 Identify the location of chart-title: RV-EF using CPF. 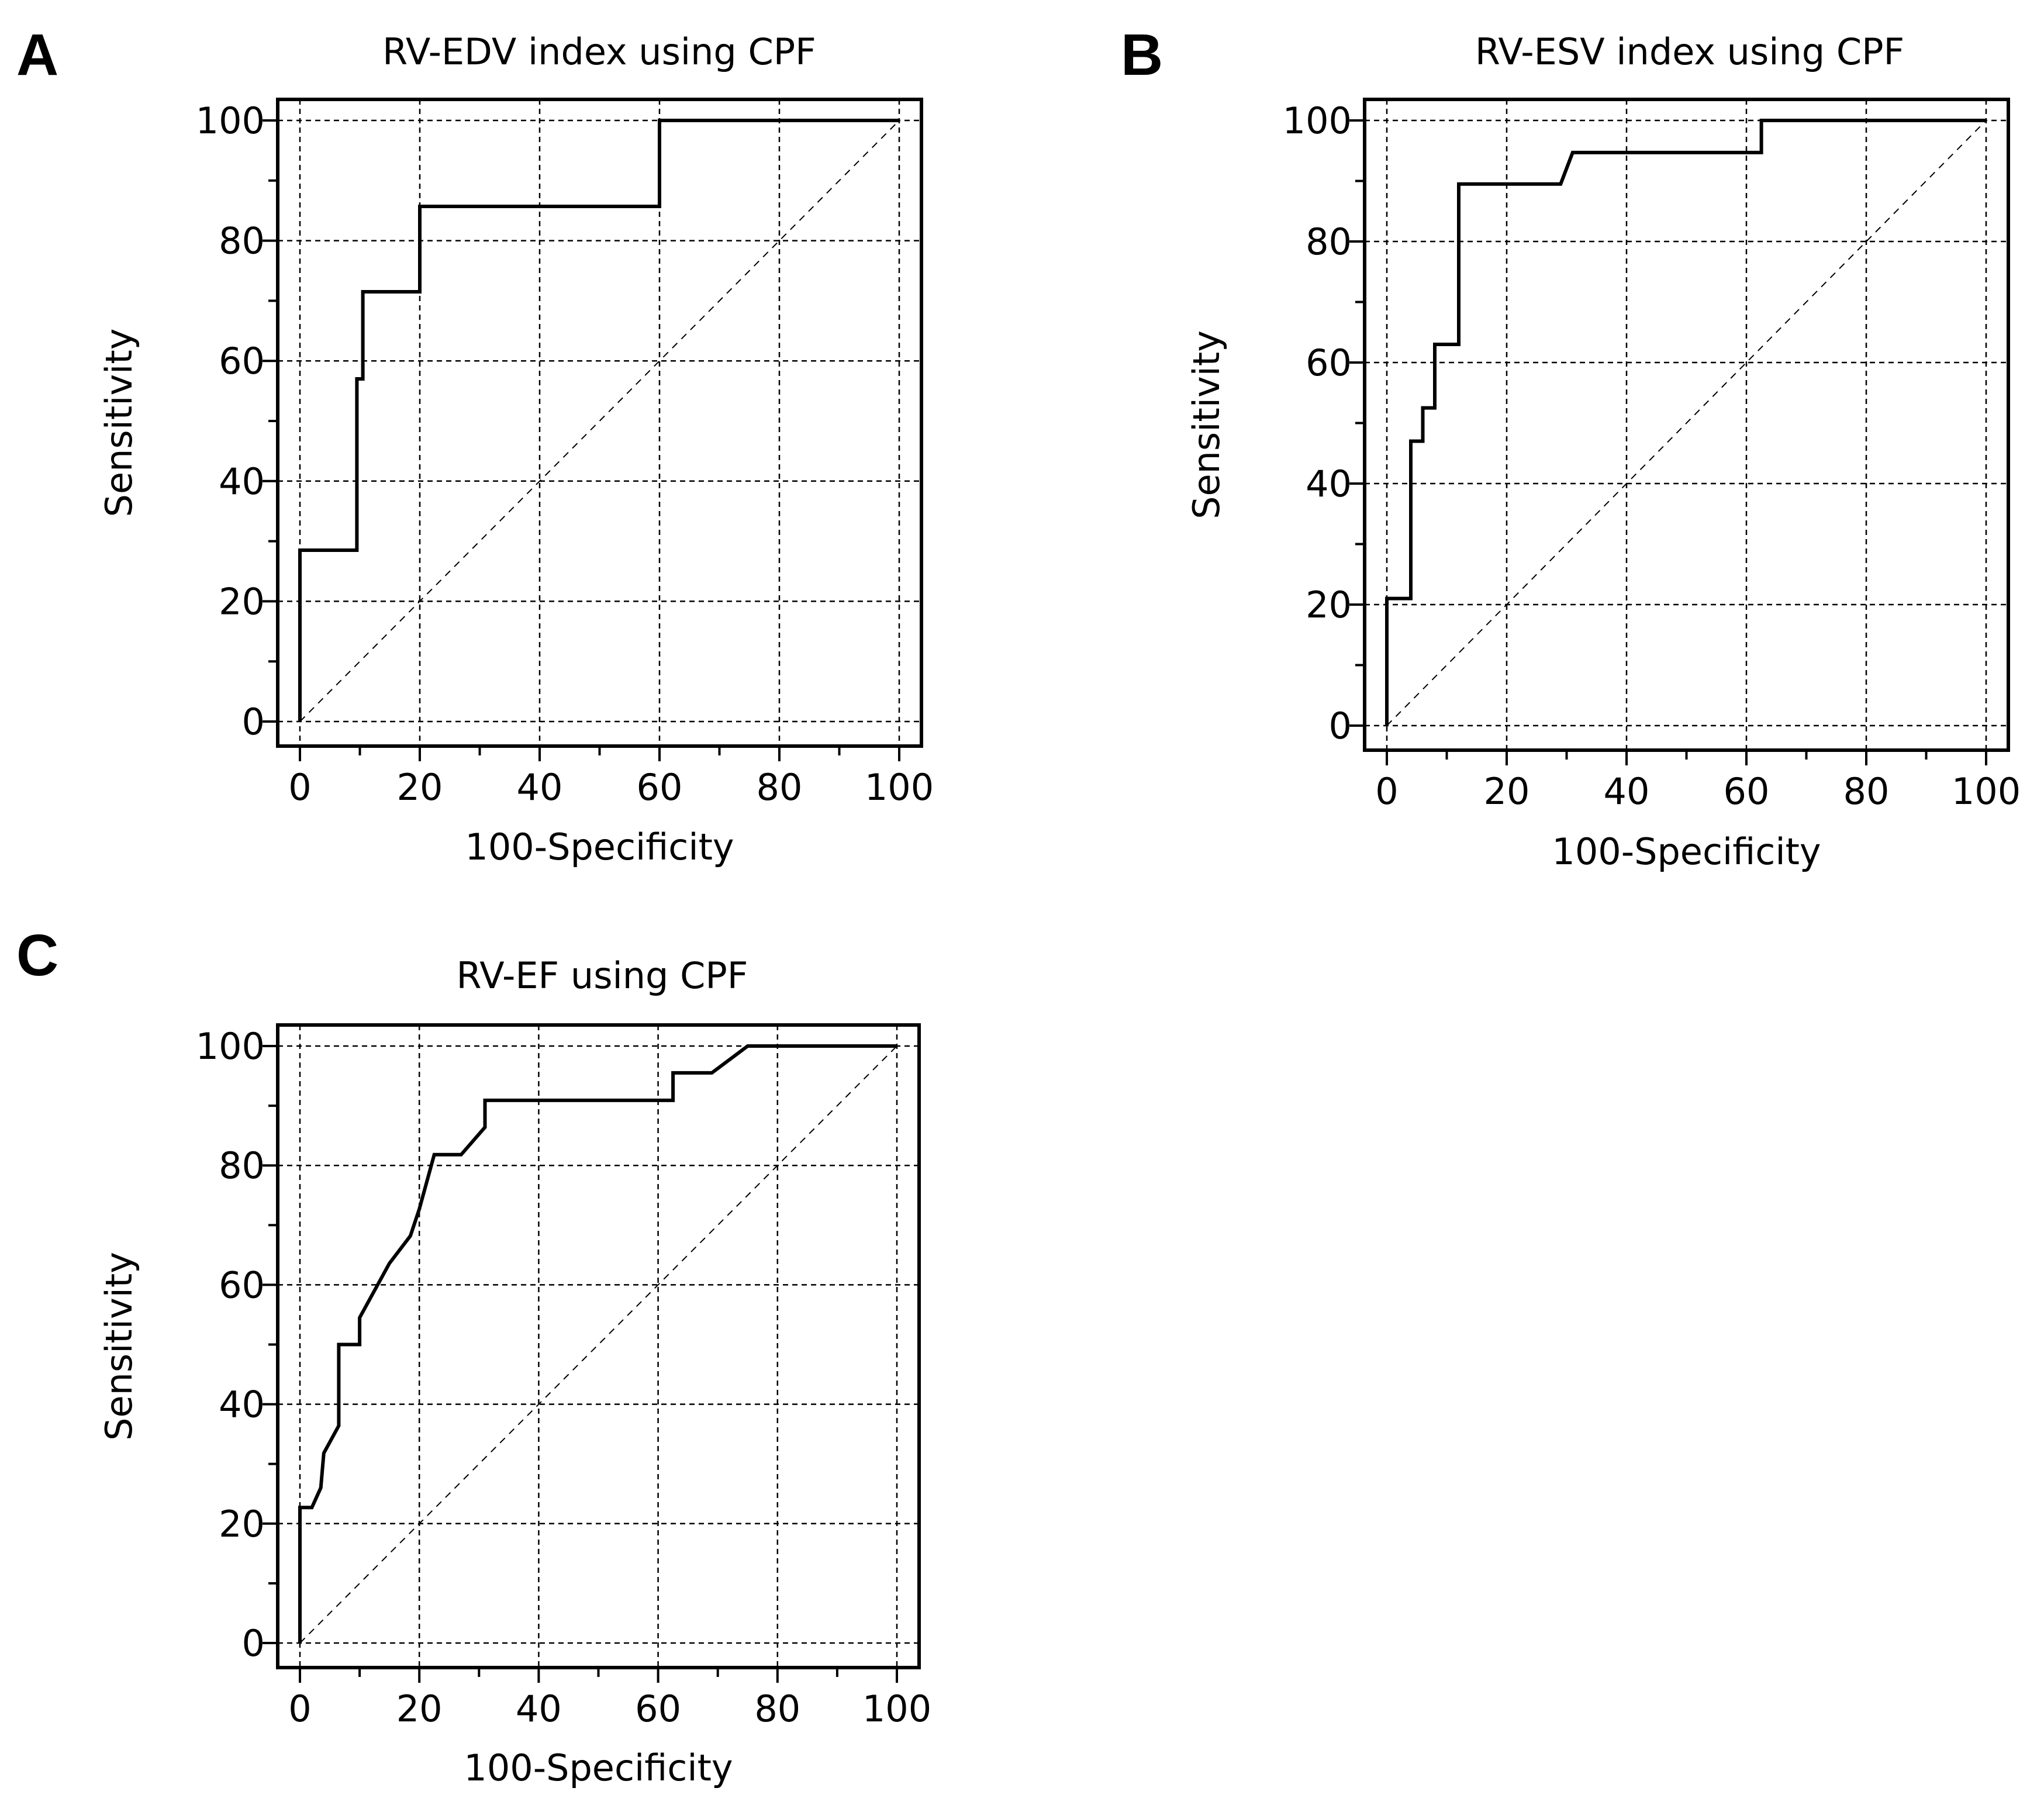
(602, 975).